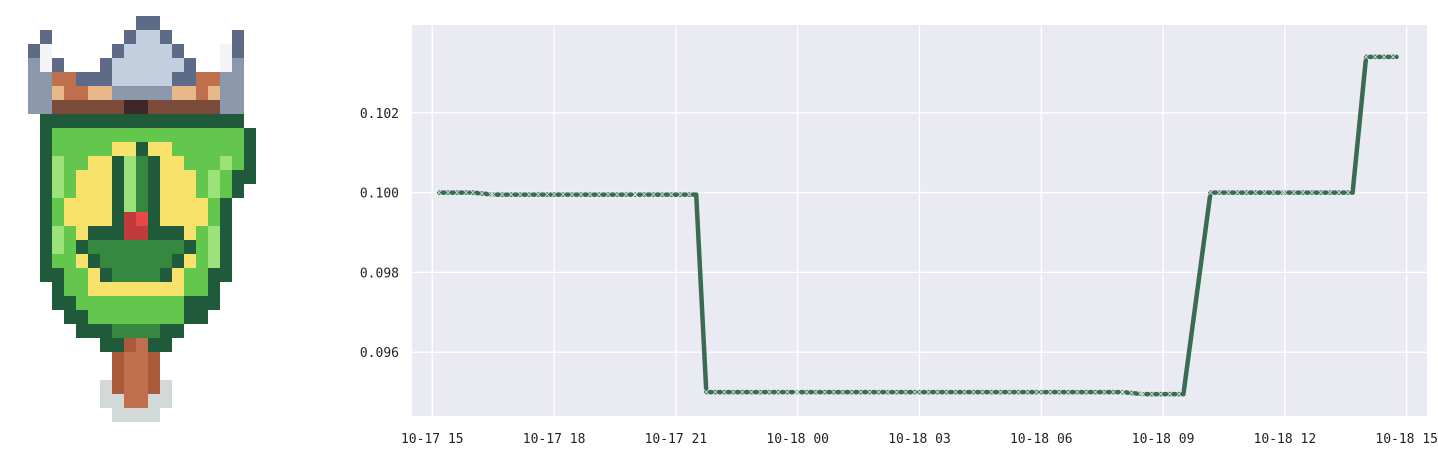  What do you see at coordinates (1406, 439) in the screenshot?
I see `x-tick-label: 10-18 15` at bounding box center [1406, 439].